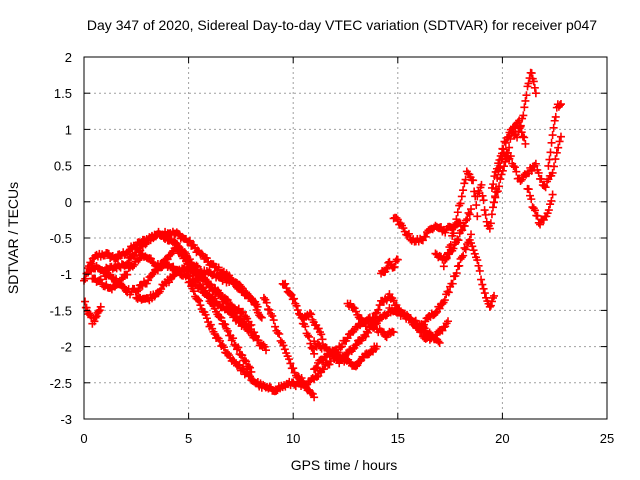 The image size is (640, 480). I want to click on y-tick-label: -2.5, so click(61, 383).